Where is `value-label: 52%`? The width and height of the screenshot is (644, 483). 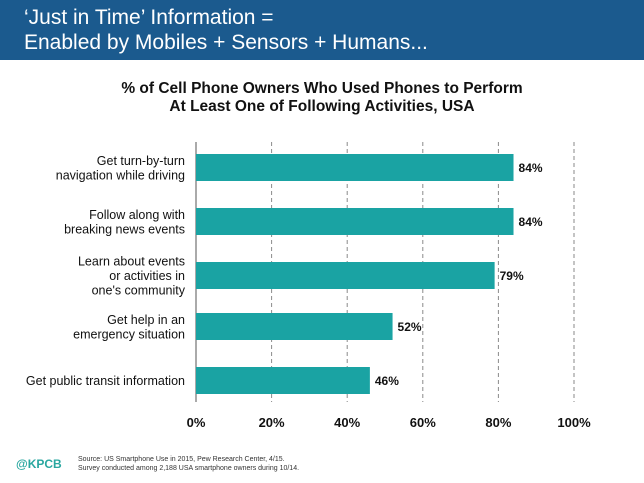
value-label: 52% is located at coordinates (410, 327).